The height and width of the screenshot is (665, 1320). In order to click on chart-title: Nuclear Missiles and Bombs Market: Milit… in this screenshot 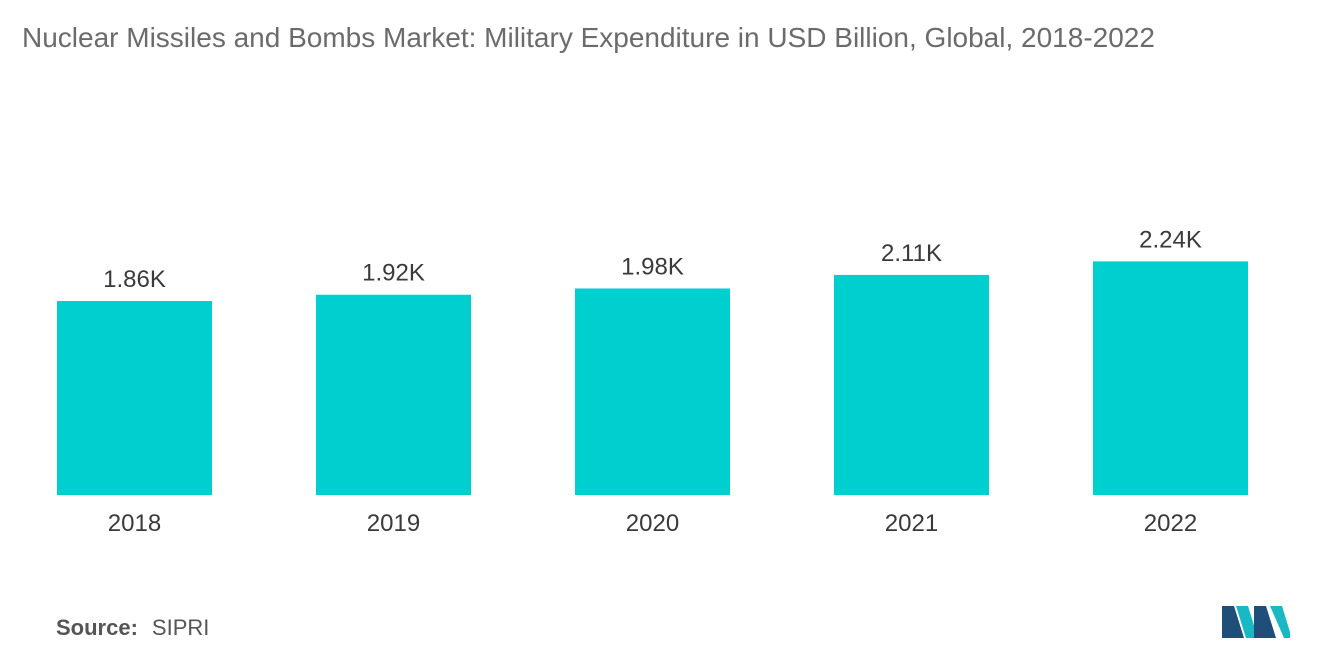, I will do `click(588, 37)`.